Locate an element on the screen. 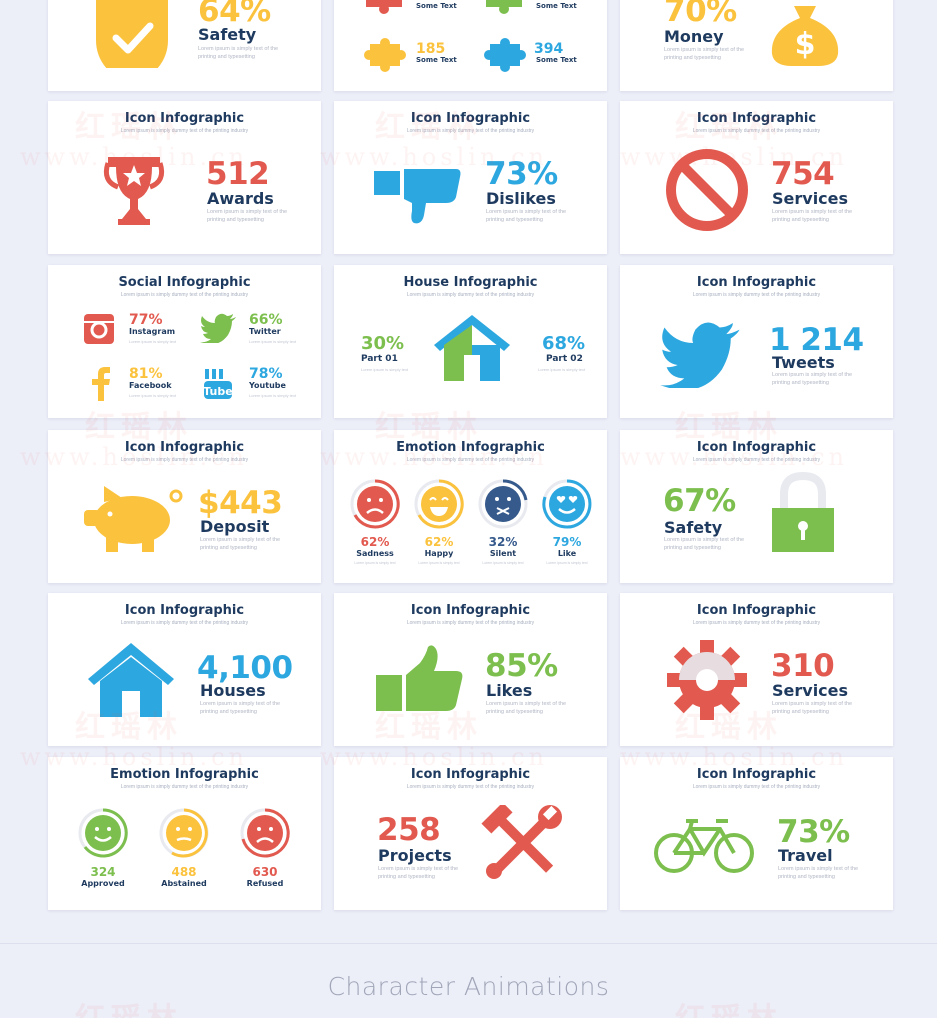  refused-label: Refused is located at coordinates (265, 883).